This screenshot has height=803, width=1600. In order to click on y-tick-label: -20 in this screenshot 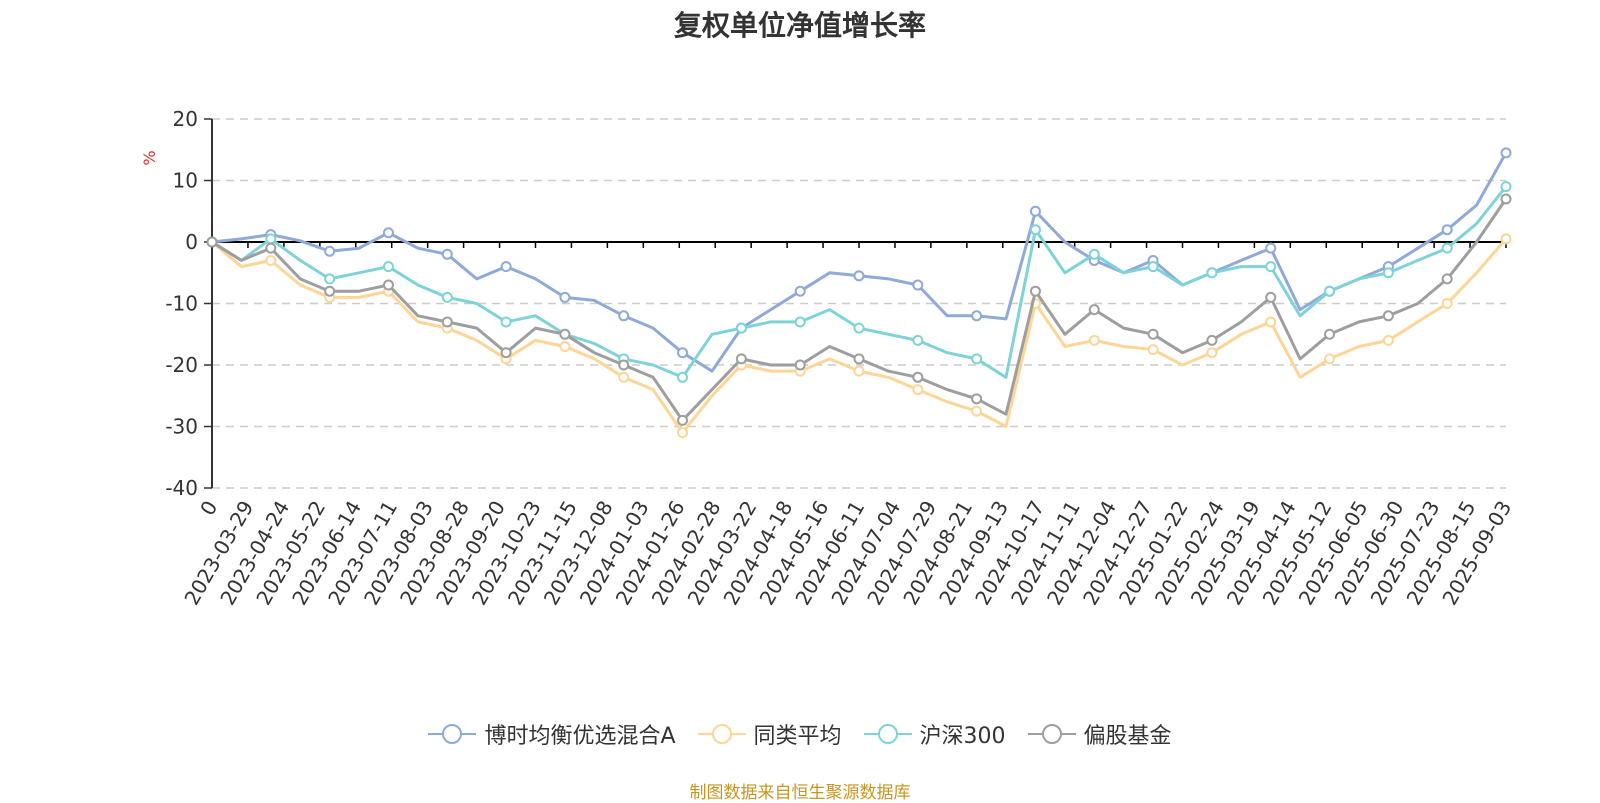, I will do `click(181, 365)`.